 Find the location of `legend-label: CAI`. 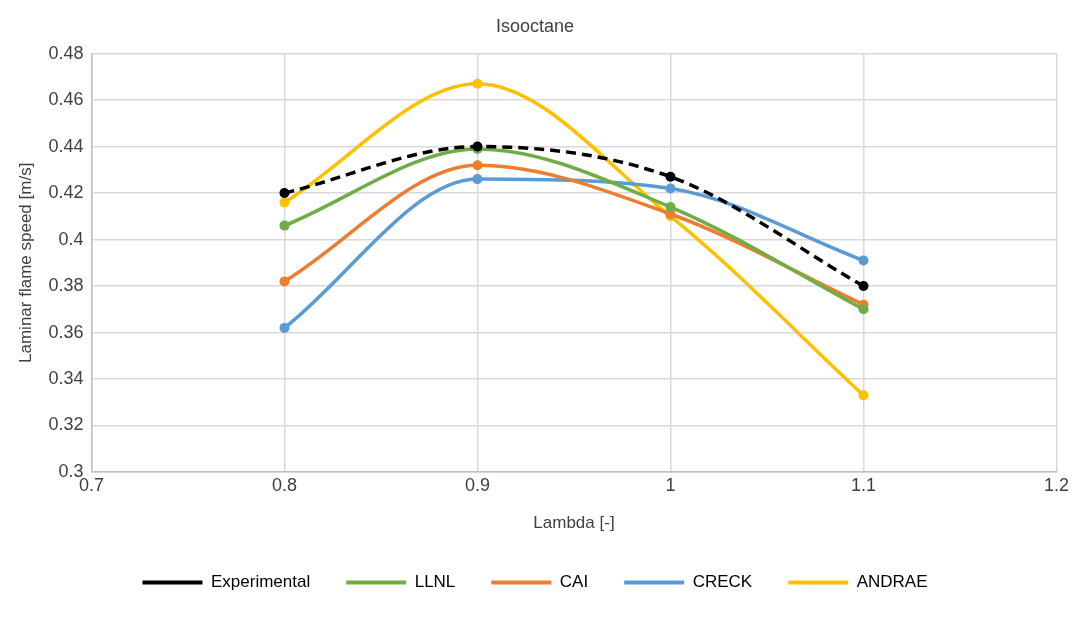

legend-label: CAI is located at coordinates (574, 582).